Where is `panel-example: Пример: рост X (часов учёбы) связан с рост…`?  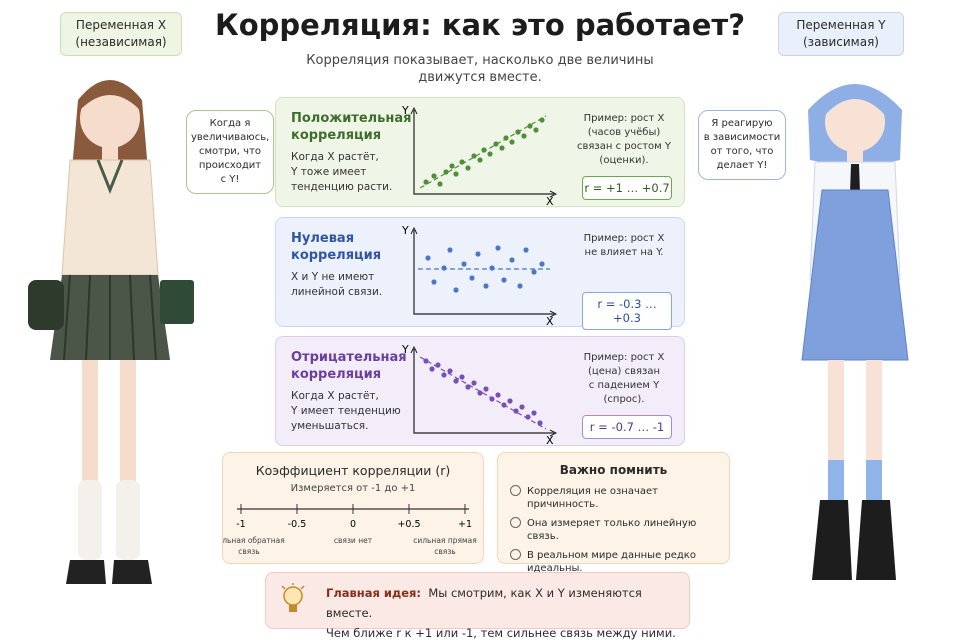 panel-example: Пример: рост X (часов учёбы) связан с рост… is located at coordinates (624, 140).